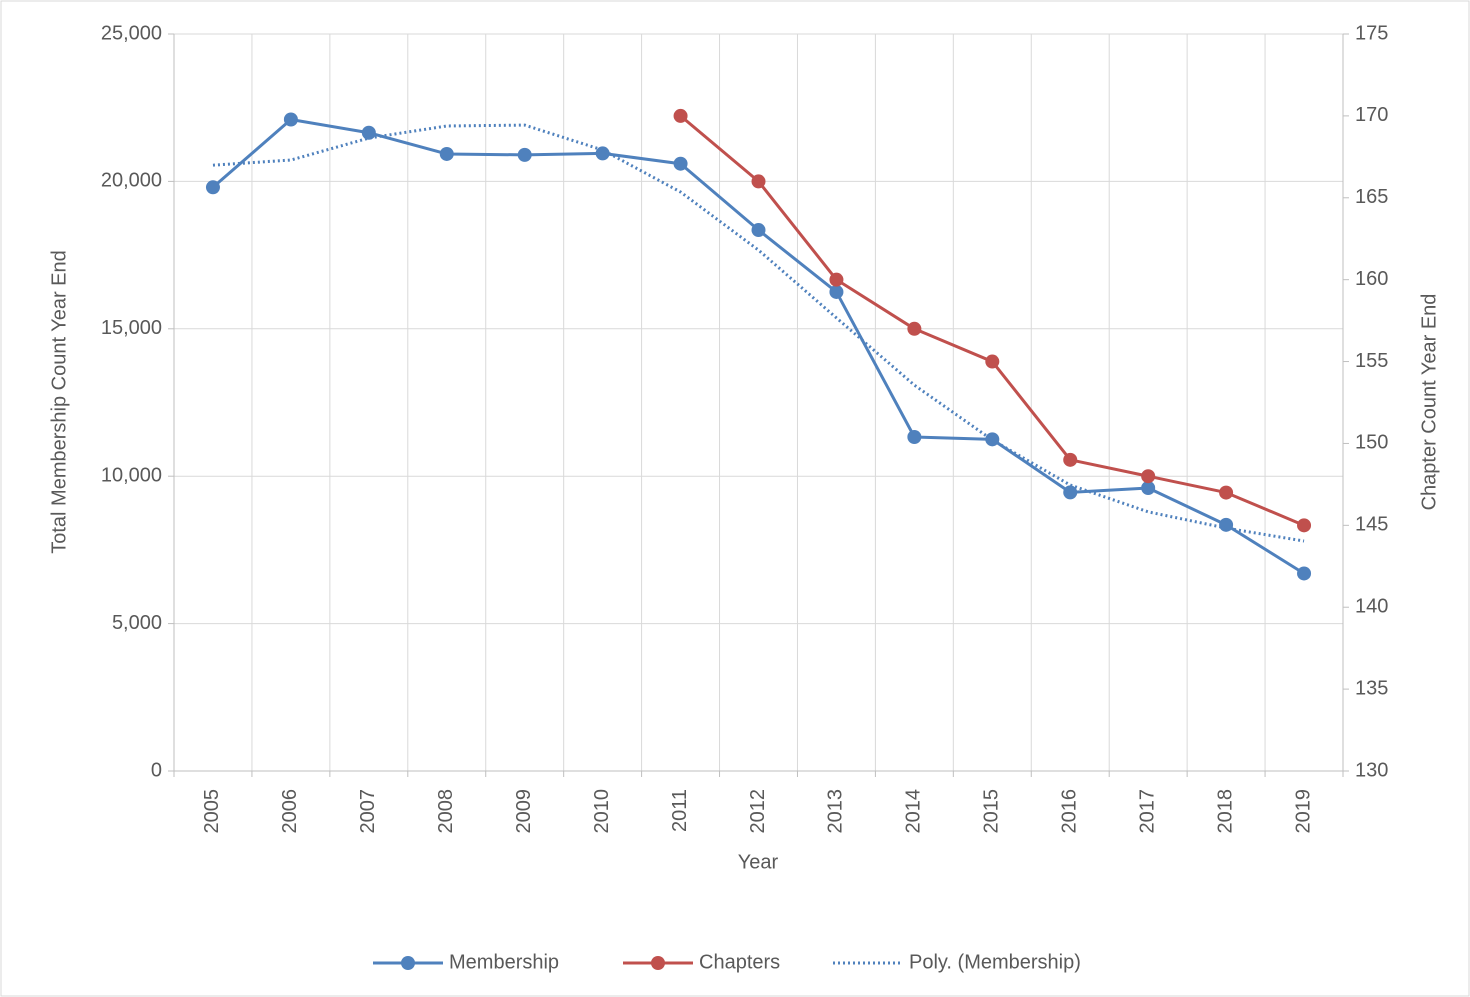  Describe the element at coordinates (212, 811) in the screenshot. I see `x-tick-label: 2005` at that location.